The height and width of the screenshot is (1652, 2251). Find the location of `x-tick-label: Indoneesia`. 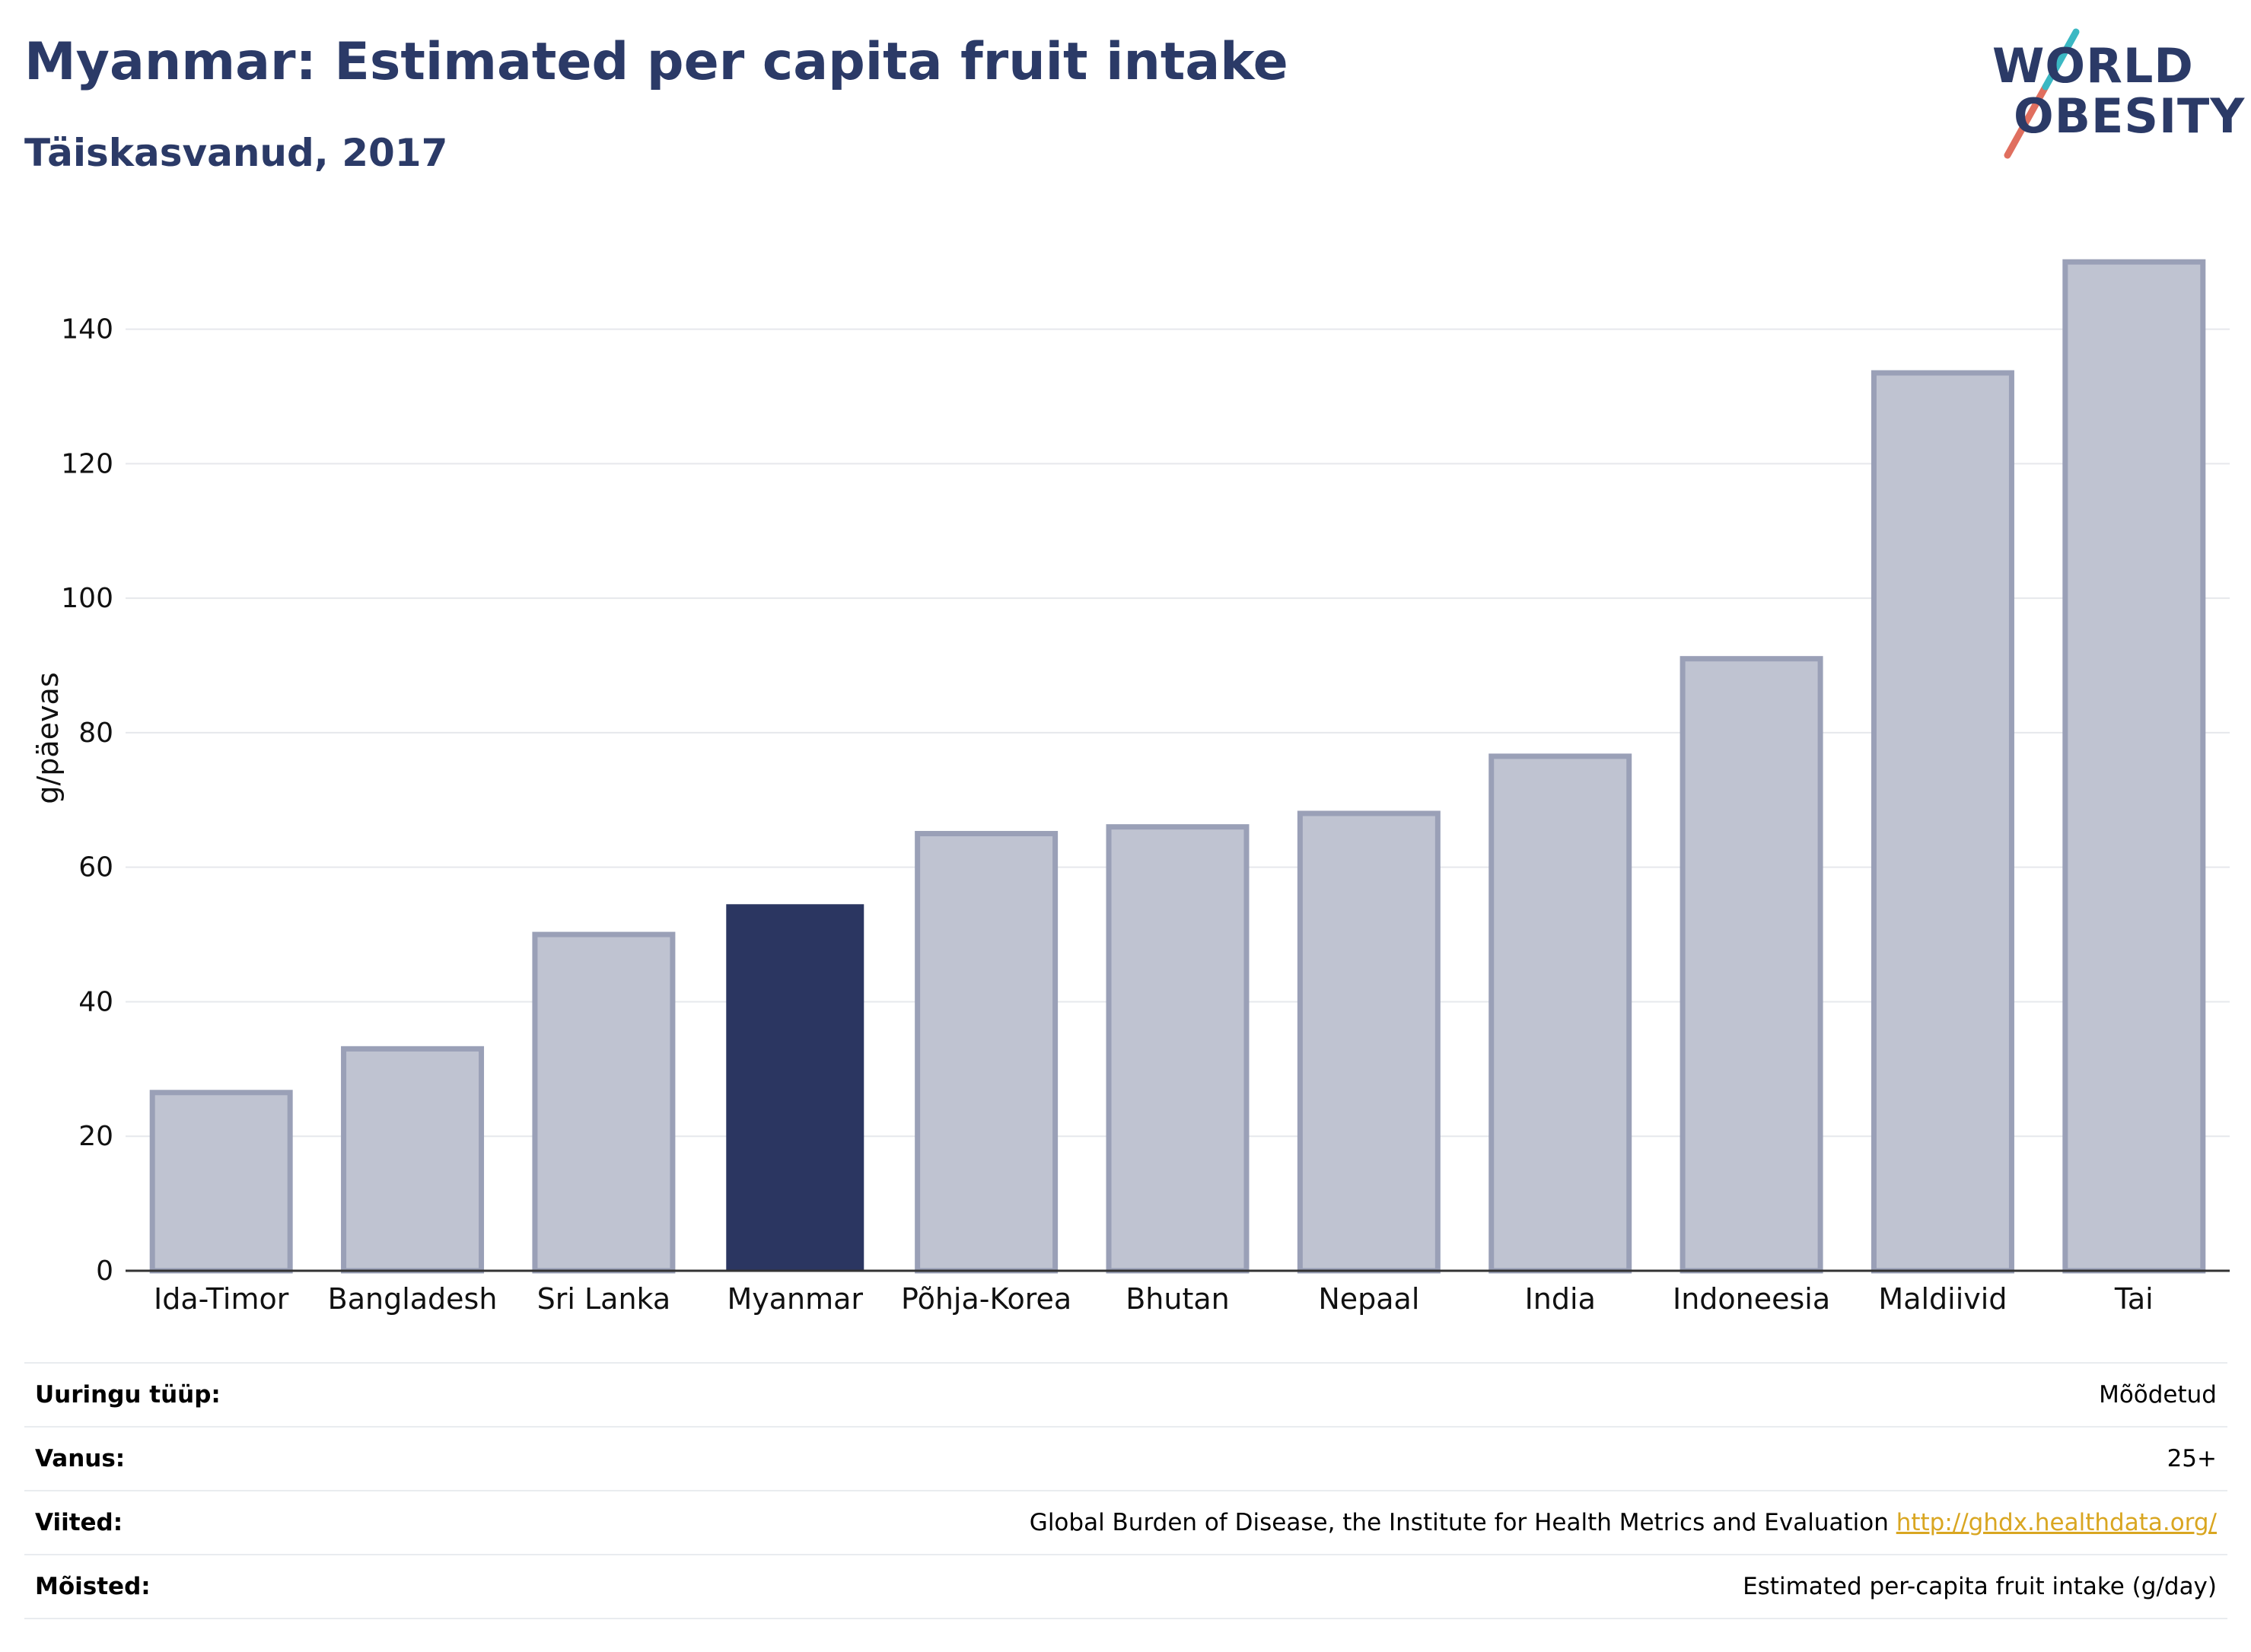

x-tick-label: Indoneesia is located at coordinates (1751, 1299).